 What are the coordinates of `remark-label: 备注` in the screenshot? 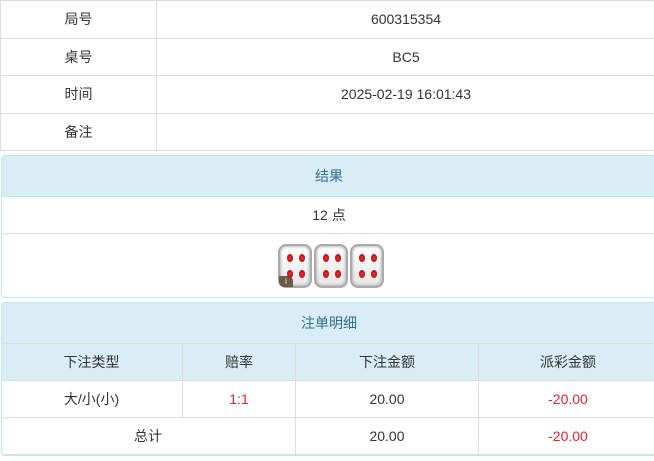 It's located at (78, 131).